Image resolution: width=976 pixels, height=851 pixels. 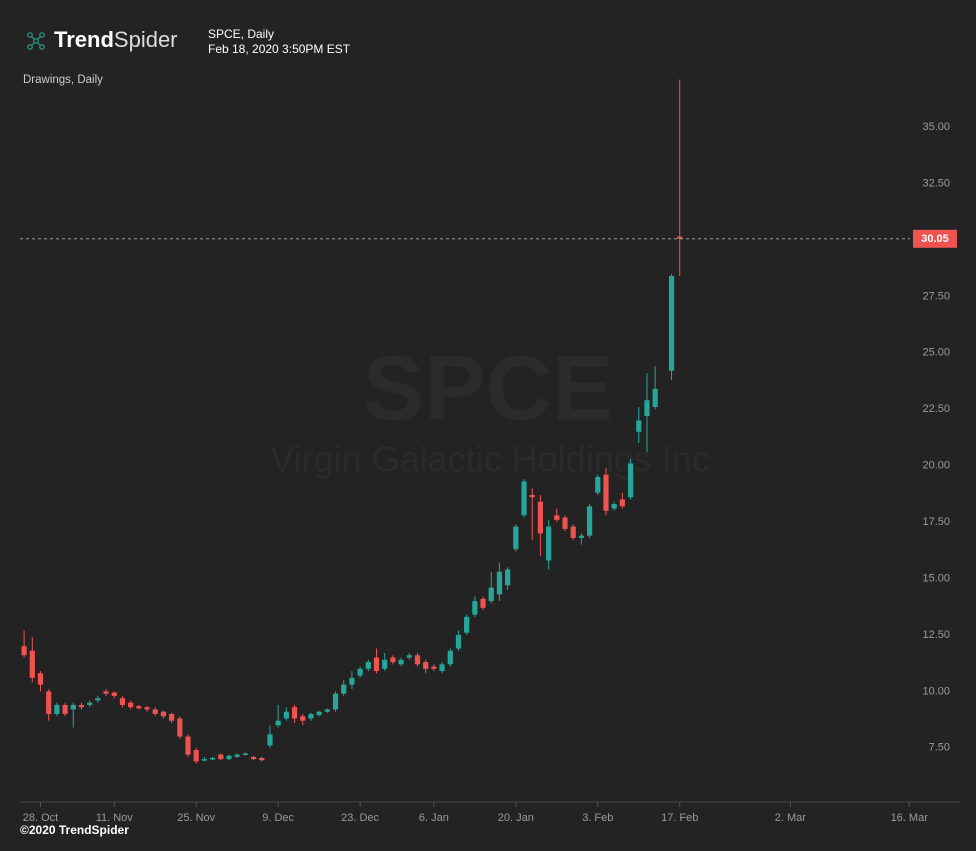 I want to click on x-tick-label: 3. Feb, so click(x=597, y=818).